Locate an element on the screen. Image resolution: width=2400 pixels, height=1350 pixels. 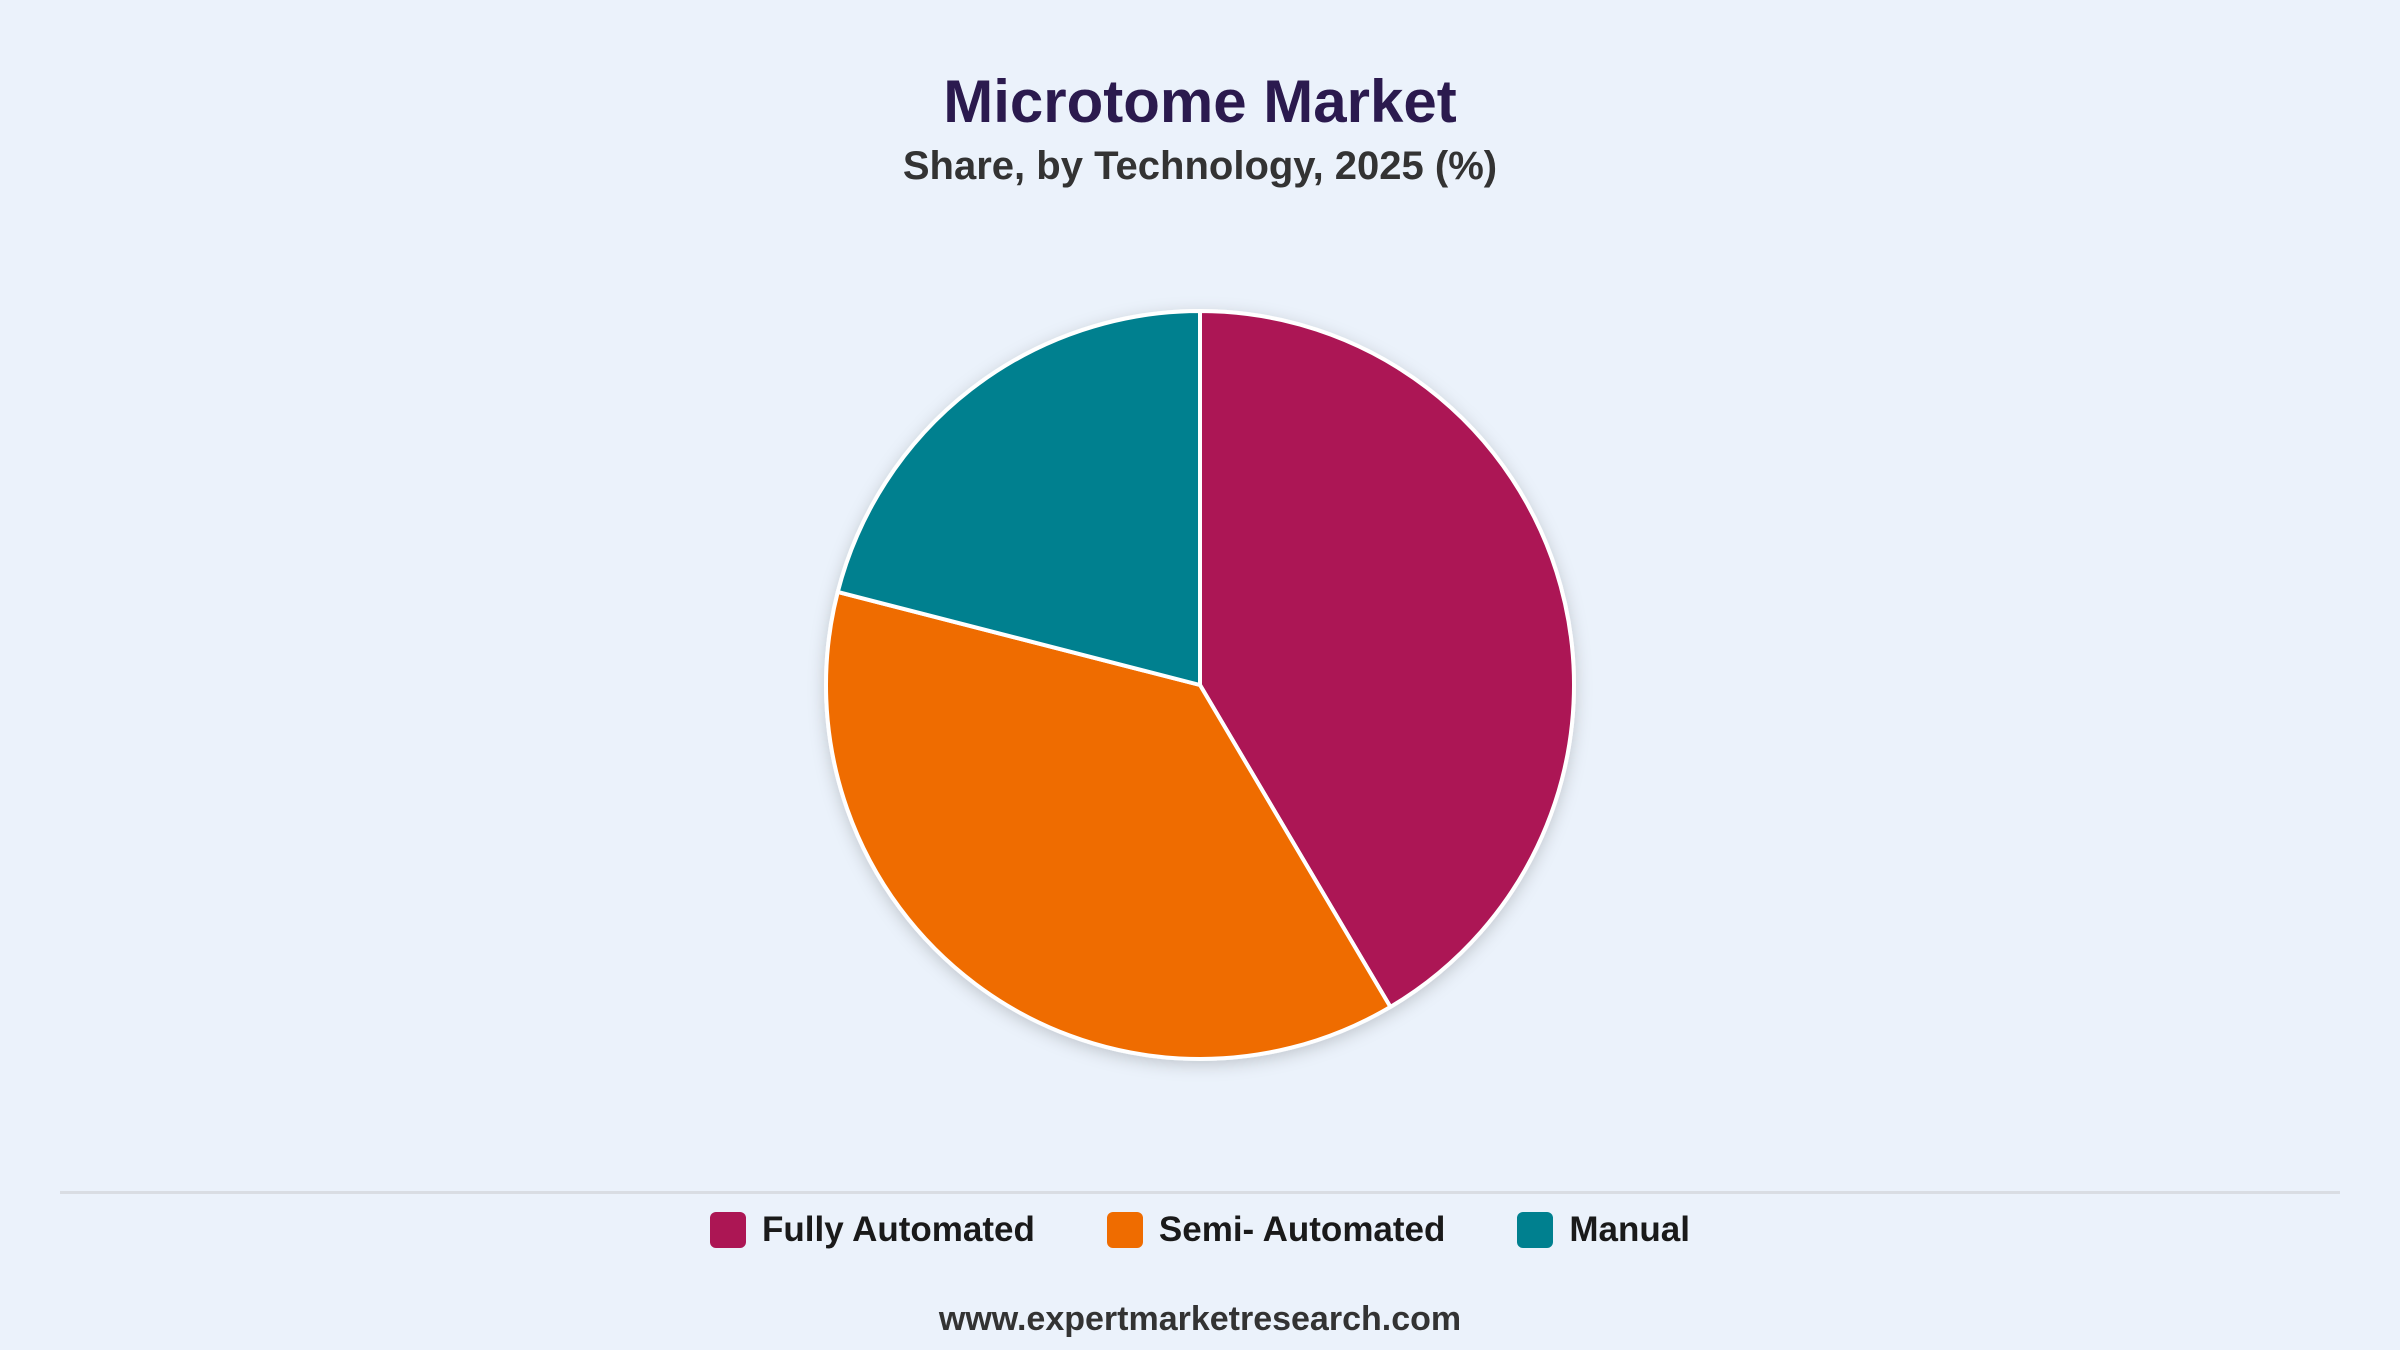
legend-divider is located at coordinates (1200, 1192).